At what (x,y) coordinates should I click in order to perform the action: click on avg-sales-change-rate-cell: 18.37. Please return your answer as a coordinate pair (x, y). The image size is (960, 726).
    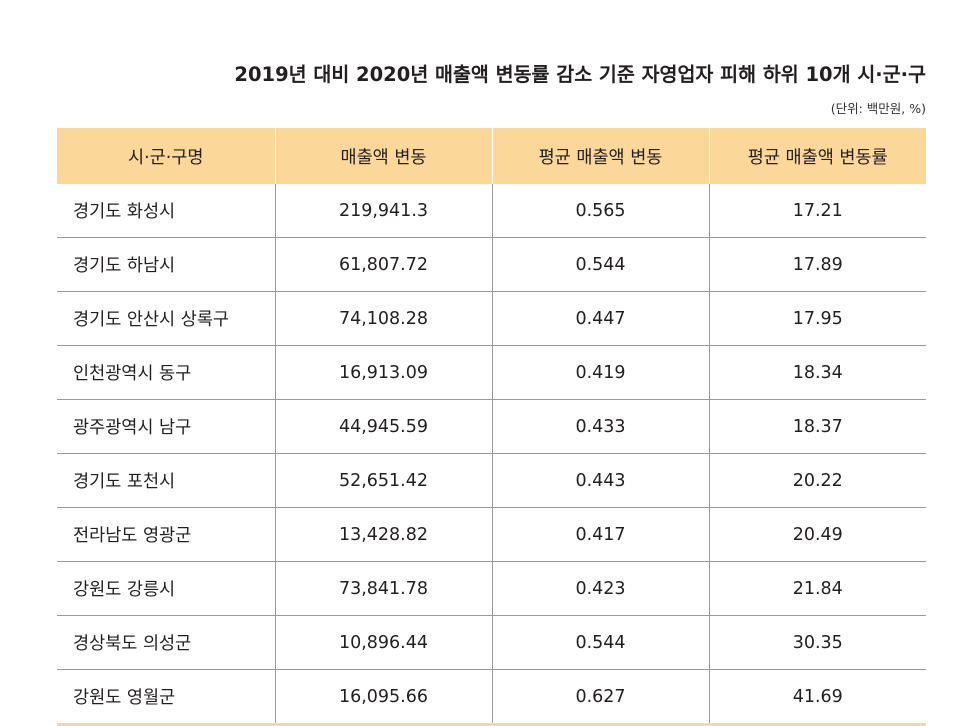
    Looking at the image, I should click on (817, 426).